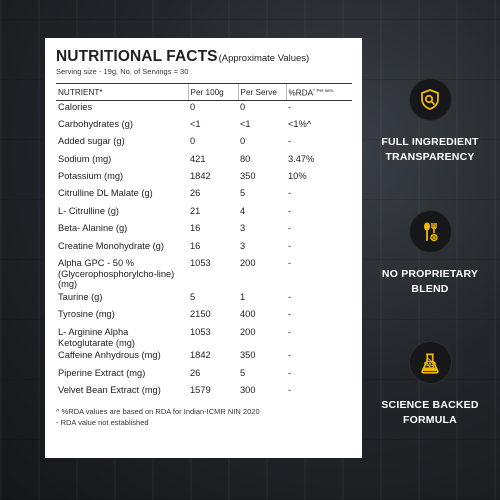 The height and width of the screenshot is (500, 500). Describe the element at coordinates (96, 337) in the screenshot. I see `nutrient-name-cell: L- Arginine Alpha Ketoglutarate (mg)` at that location.